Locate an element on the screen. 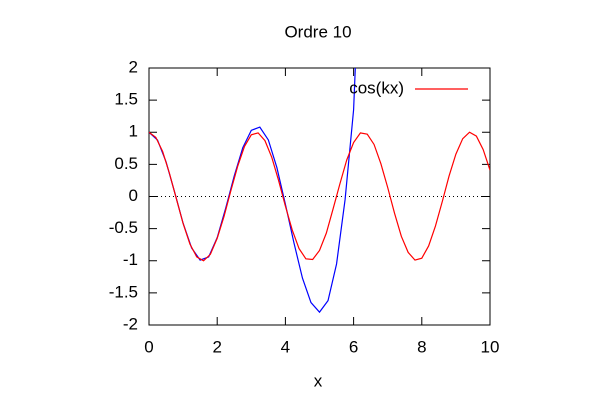  y-tick-label: 0.5 is located at coordinates (126, 163).